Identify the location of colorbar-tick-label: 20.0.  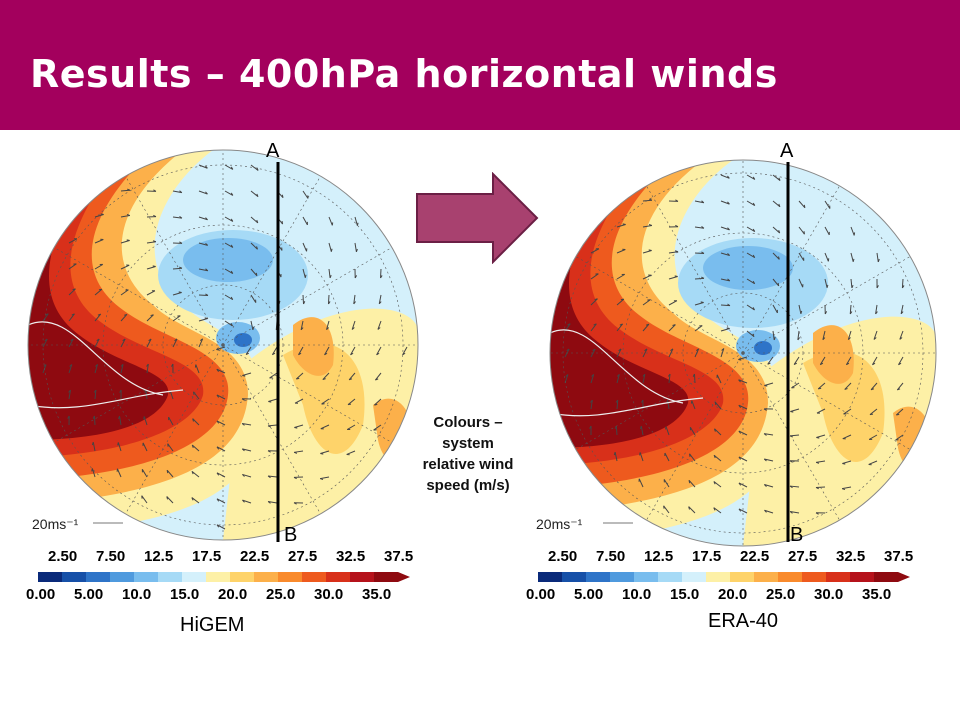
(233, 594).